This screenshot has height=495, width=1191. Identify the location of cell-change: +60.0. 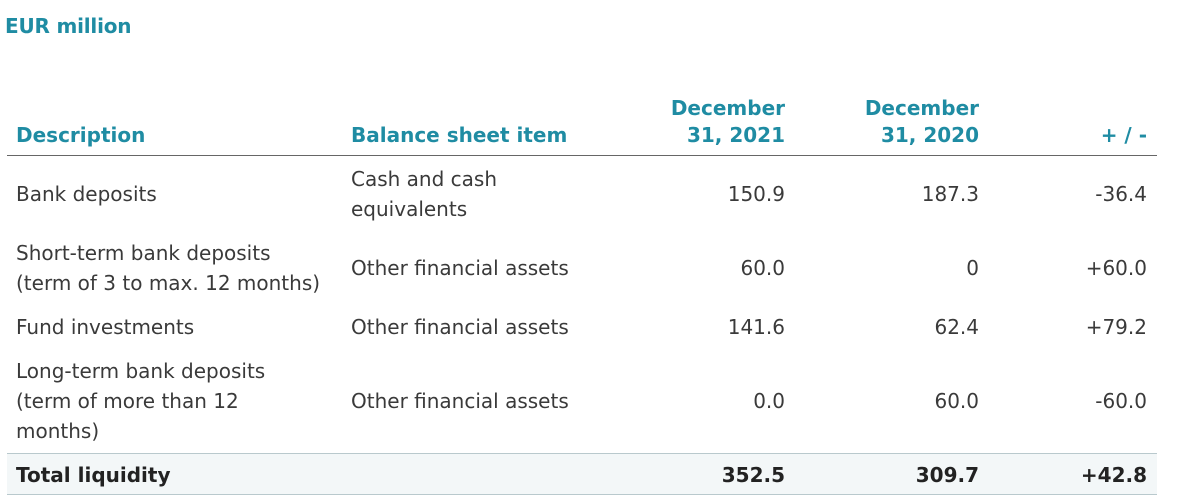
(1116, 268).